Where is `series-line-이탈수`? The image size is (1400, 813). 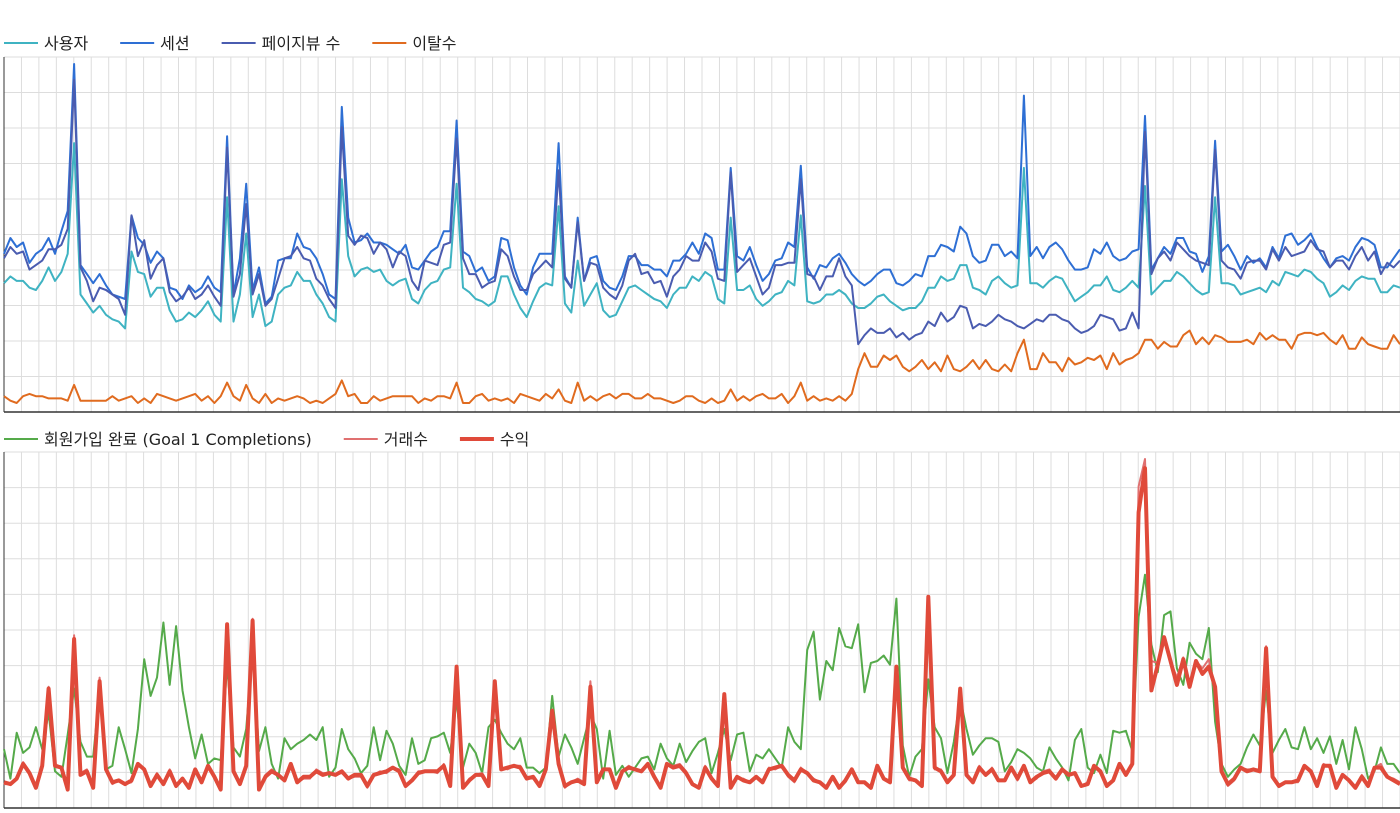 series-line-이탈수 is located at coordinates (701, 366).